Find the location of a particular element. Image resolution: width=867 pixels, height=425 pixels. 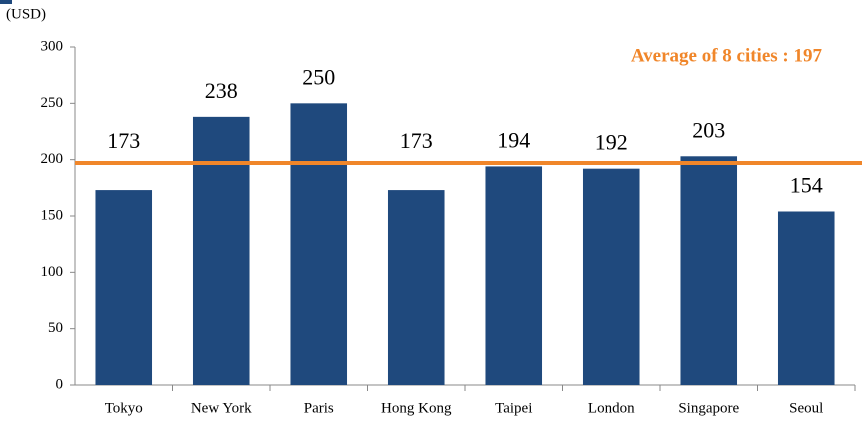

x-tick-label: Taipei is located at coordinates (513, 408).